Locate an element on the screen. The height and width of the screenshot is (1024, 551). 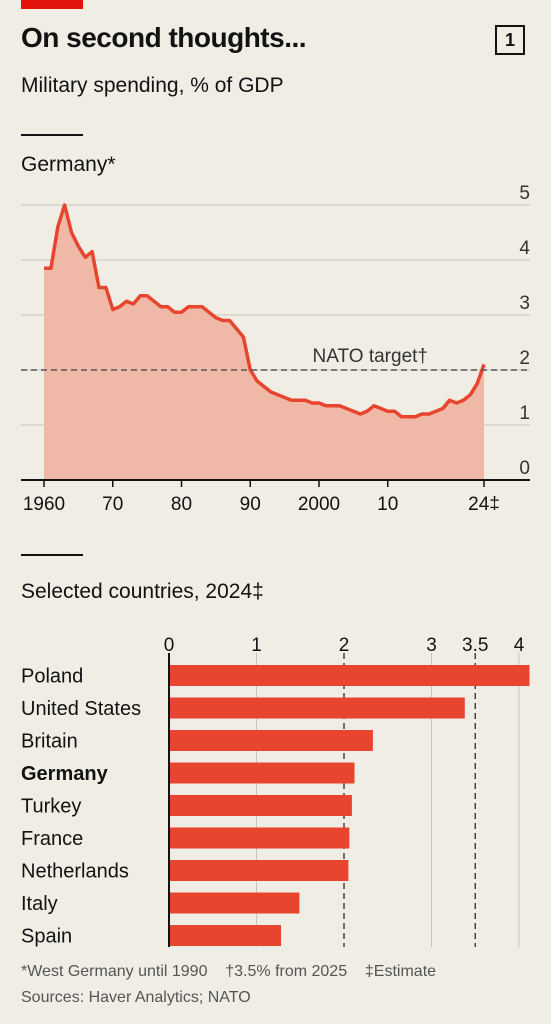
category-label: Britain is located at coordinates (49, 742).